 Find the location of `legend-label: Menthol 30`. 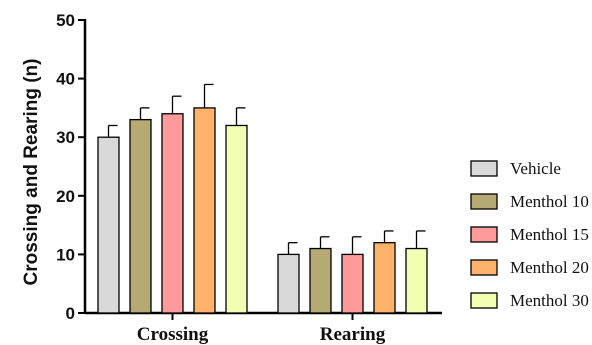

legend-label: Menthol 30 is located at coordinates (549, 300).